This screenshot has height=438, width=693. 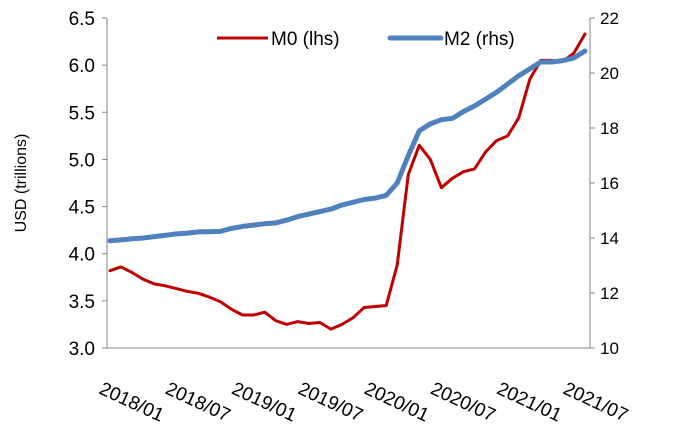 What do you see at coordinates (366, 39) in the screenshot?
I see `legend: M0 (lhs) M2 (rhs)` at bounding box center [366, 39].